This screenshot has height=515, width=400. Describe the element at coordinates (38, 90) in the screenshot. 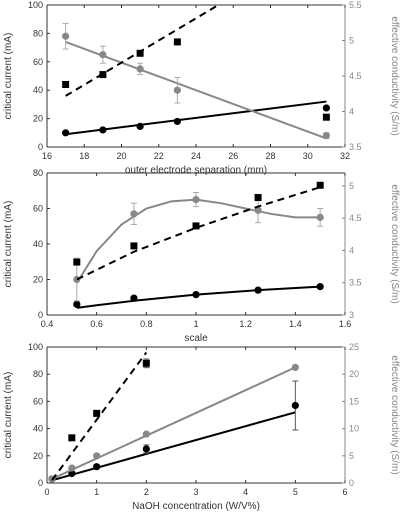

I see `panel-1-y-left-tick-label: 40` at that location.